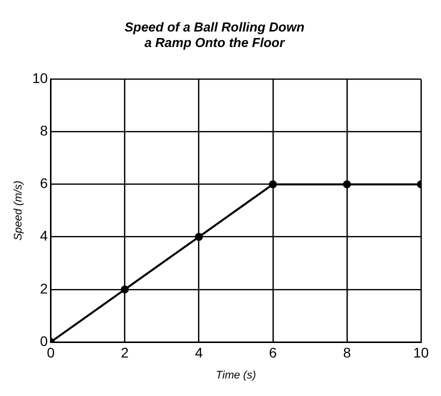 This screenshot has height=396, width=441. What do you see at coordinates (421, 352) in the screenshot?
I see `x-tick-label: 10` at bounding box center [421, 352].